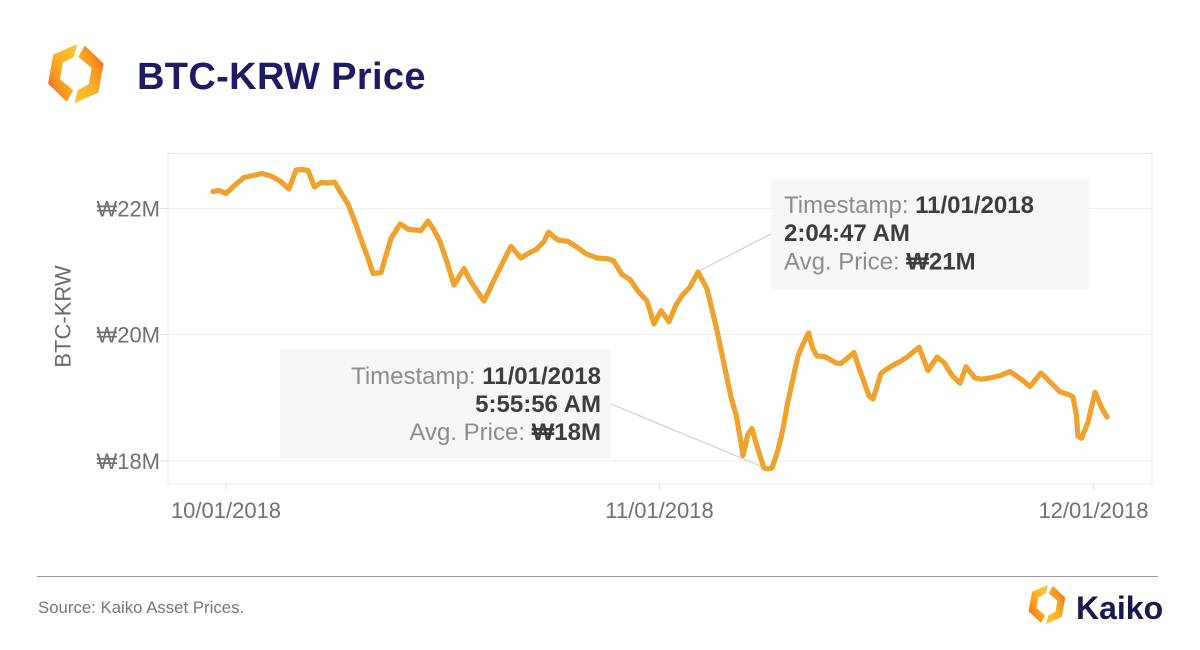 Image resolution: width=1200 pixels, height=650 pixels. What do you see at coordinates (226, 510) in the screenshot?
I see `svg-text: 10/01/2018` at bounding box center [226, 510].